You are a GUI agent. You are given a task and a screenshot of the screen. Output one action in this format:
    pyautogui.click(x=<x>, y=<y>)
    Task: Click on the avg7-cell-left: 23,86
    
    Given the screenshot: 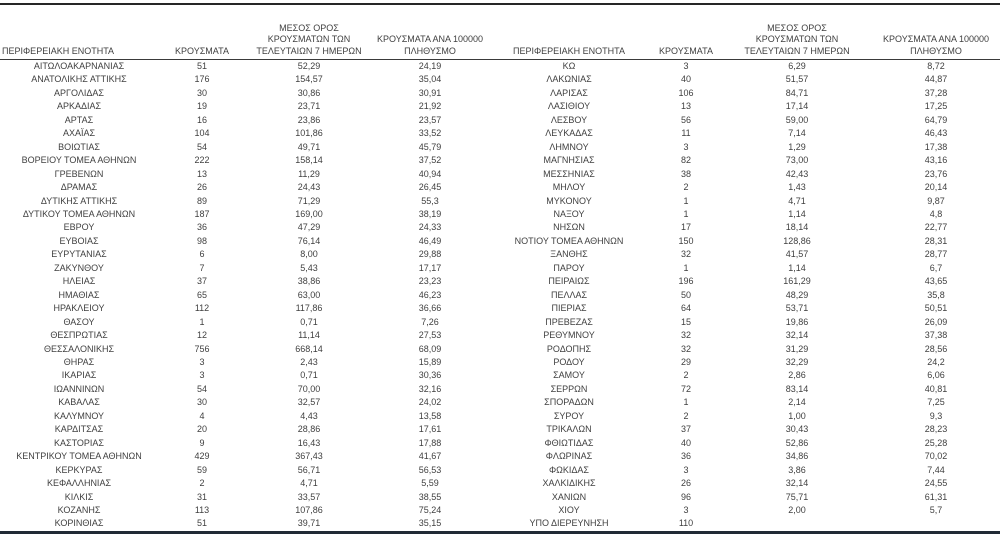 What is the action you would take?
    pyautogui.click(x=309, y=119)
    